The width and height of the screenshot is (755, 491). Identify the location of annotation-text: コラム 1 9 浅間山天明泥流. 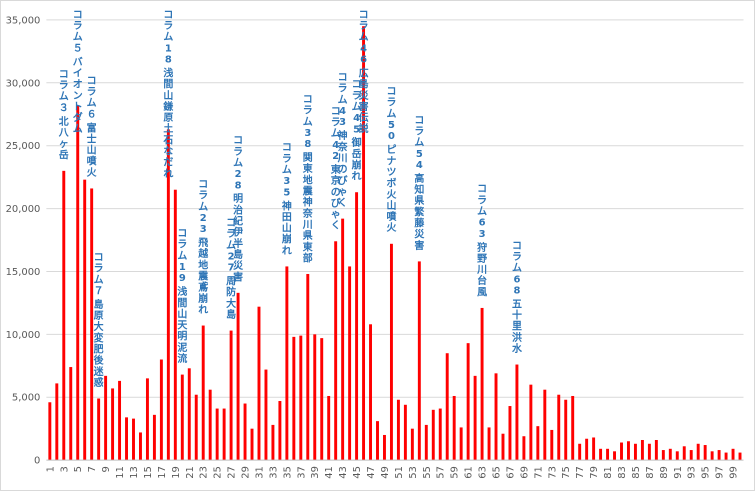
(182, 297).